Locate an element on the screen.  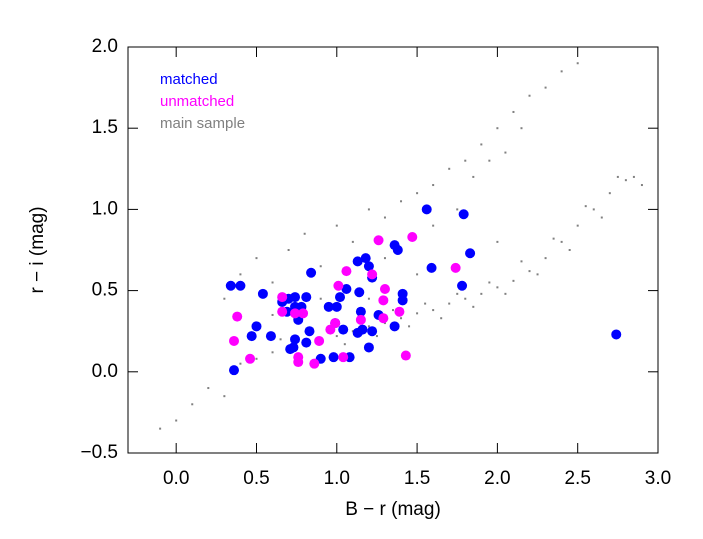
legend-entry: matched is located at coordinates (189, 79).